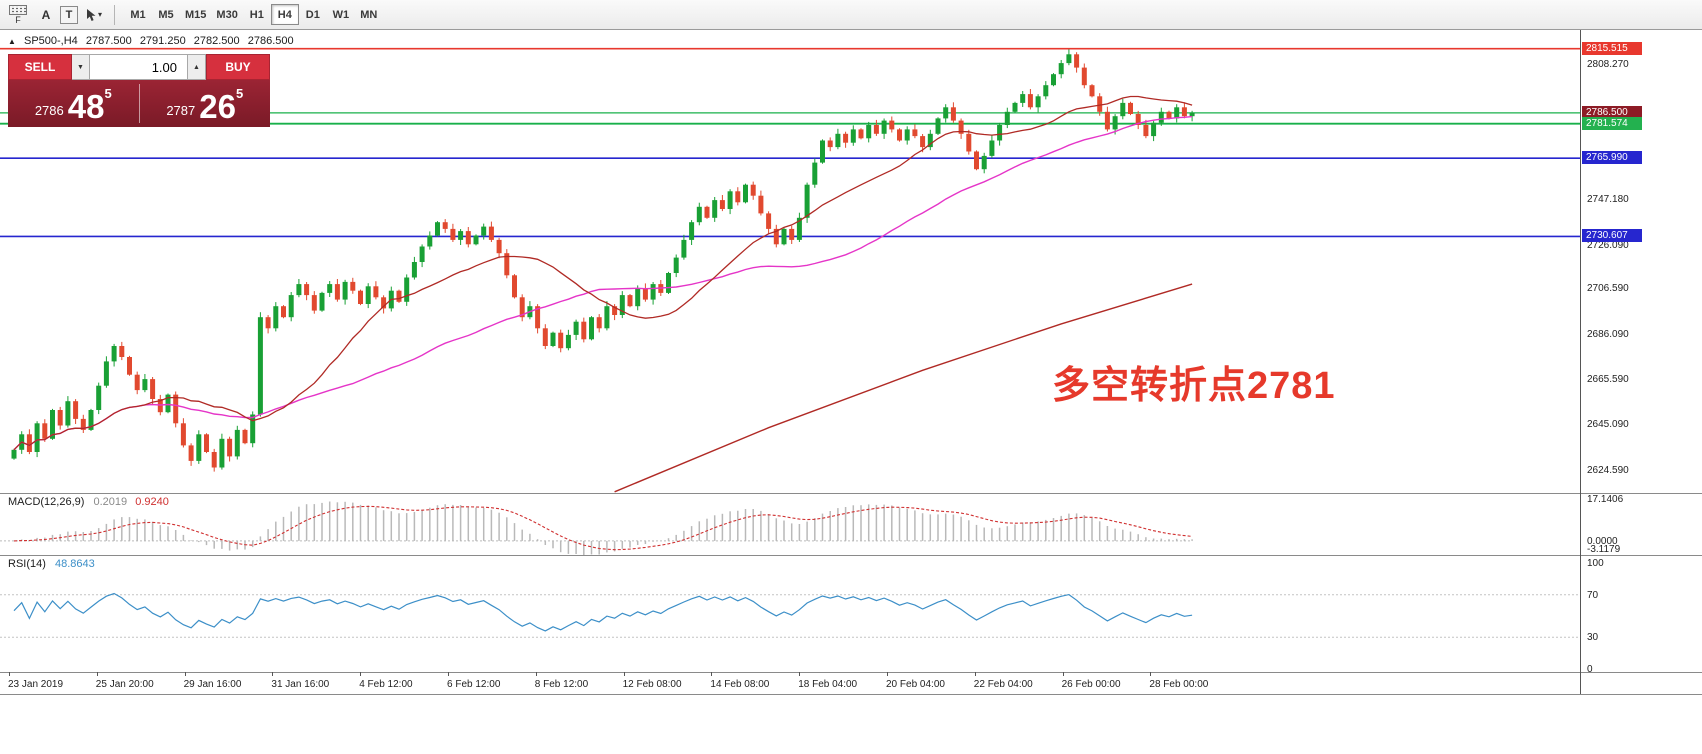 The width and height of the screenshot is (1702, 754). I want to click on macd-signal-value: 0.9240, so click(152, 502).